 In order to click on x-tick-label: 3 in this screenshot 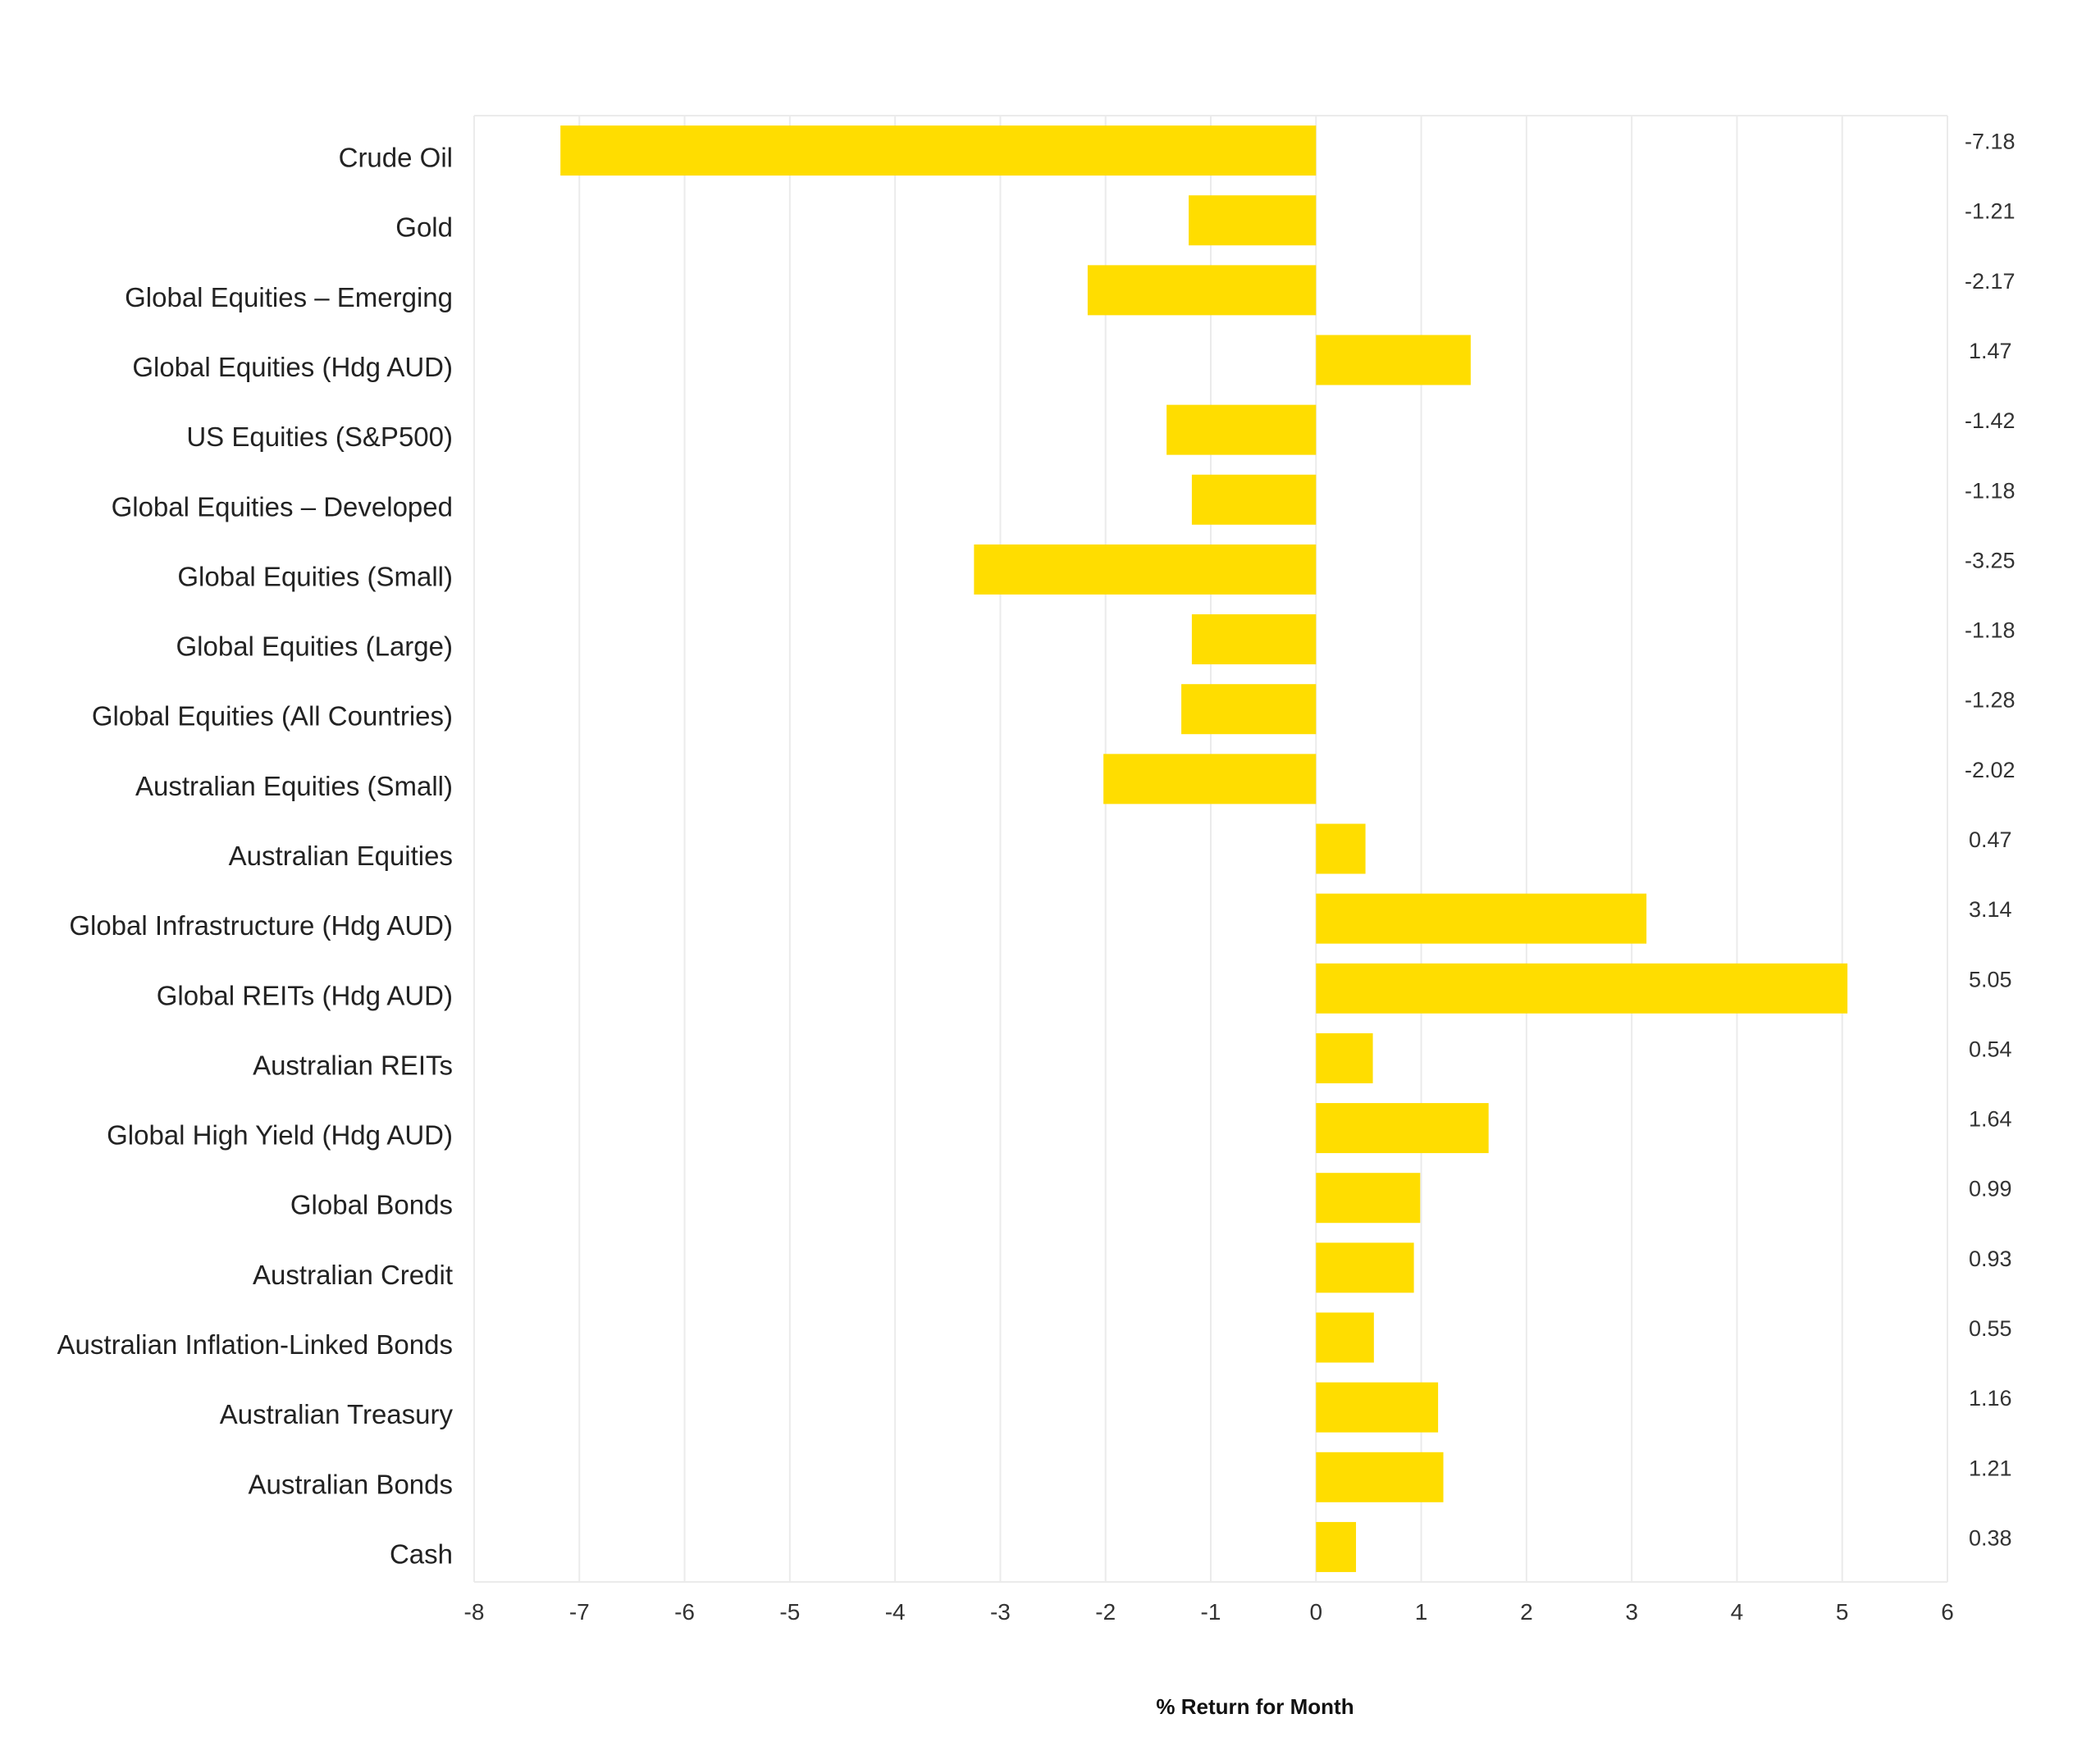, I will do `click(1632, 1612)`.